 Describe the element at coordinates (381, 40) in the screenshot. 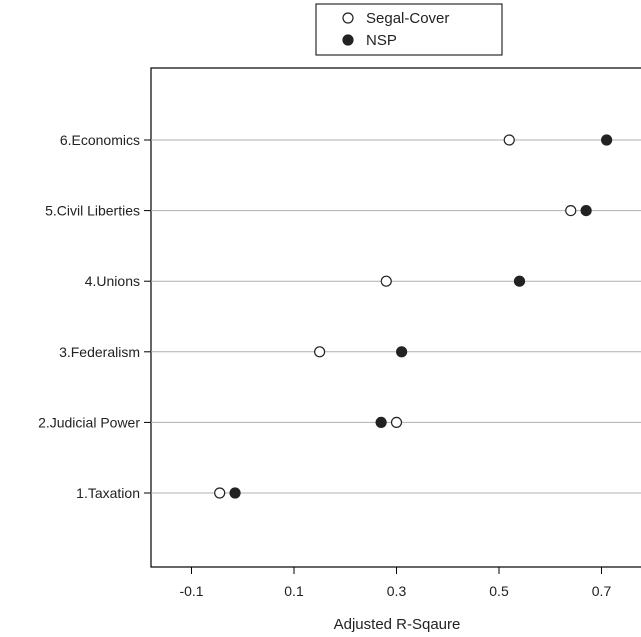

I see `legend-label-nsp: NSP` at that location.